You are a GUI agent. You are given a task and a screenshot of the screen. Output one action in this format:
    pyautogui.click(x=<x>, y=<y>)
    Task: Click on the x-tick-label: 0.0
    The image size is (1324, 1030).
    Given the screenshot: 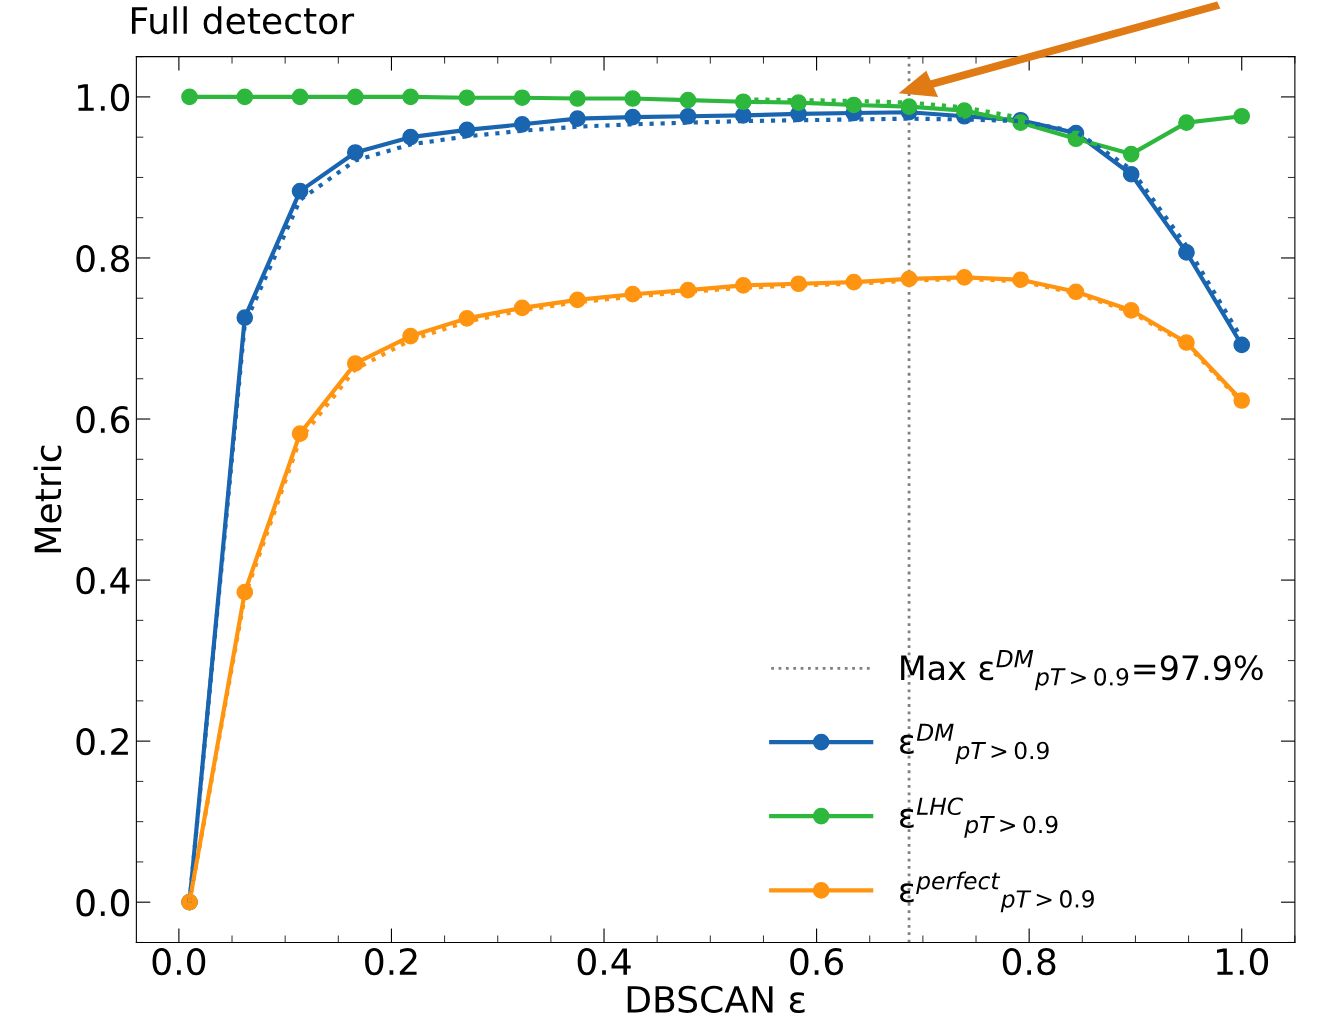 What is the action you would take?
    pyautogui.click(x=179, y=961)
    